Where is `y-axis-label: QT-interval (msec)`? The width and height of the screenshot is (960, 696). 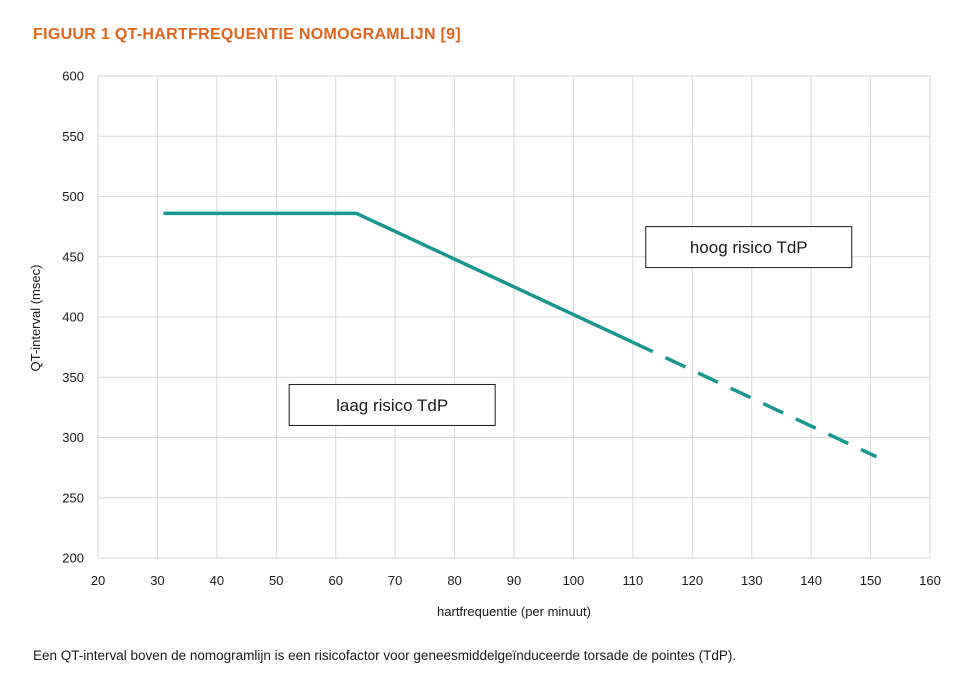
y-axis-label: QT-interval (msec) is located at coordinates (35, 318).